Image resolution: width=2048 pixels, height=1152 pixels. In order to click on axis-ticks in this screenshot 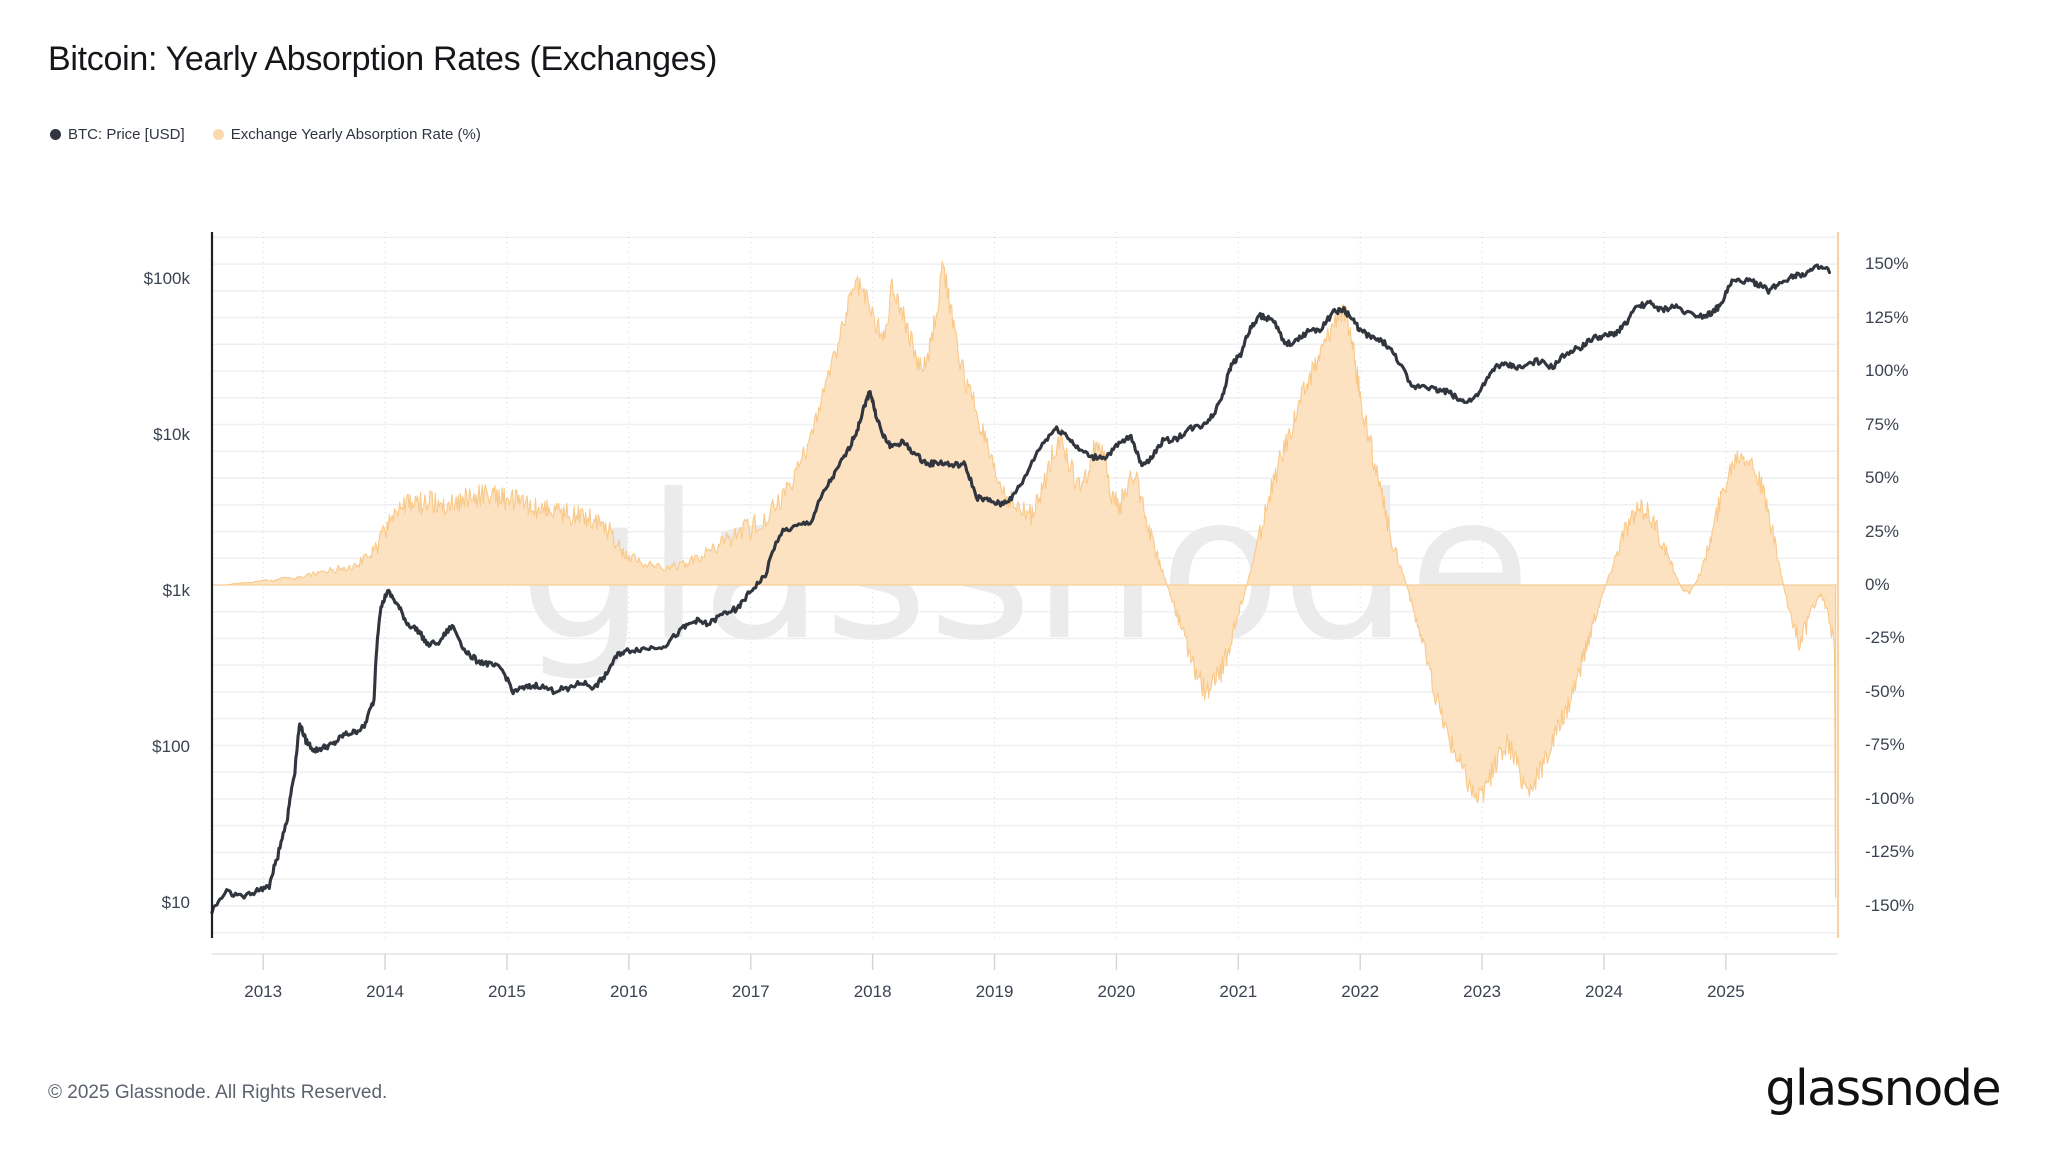, I will do `click(994, 962)`.